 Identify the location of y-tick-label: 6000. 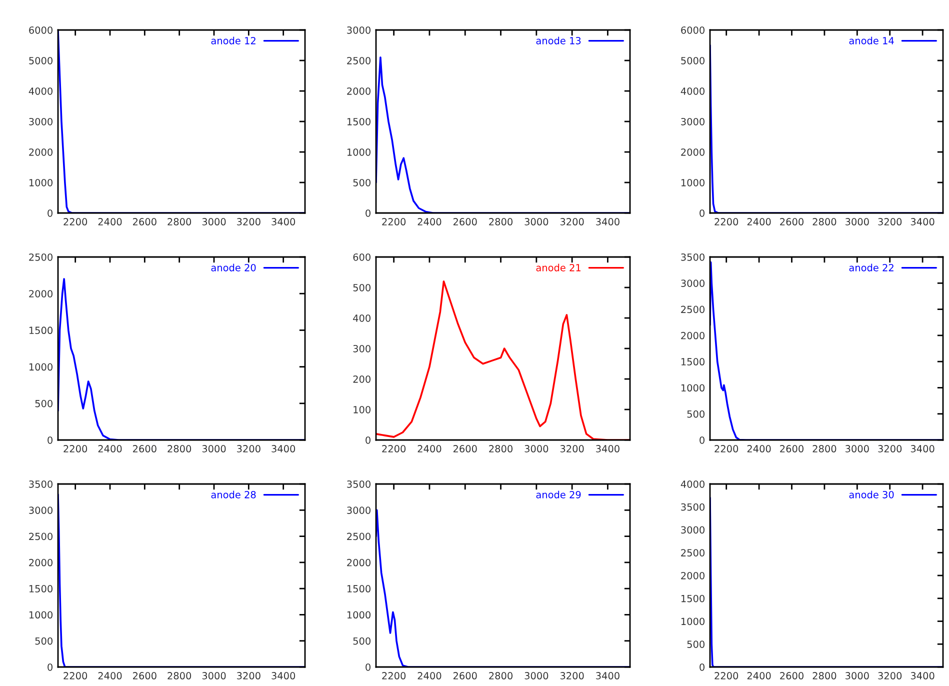
(40, 30).